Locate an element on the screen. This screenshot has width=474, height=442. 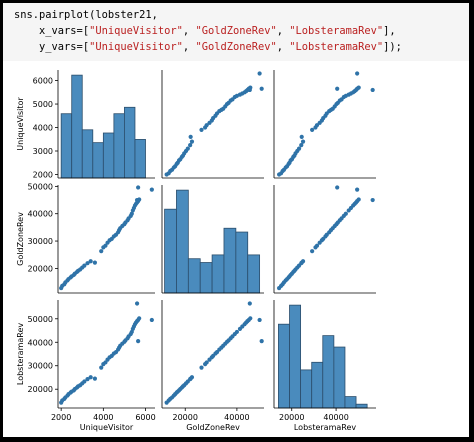
y-tick-label: 2000 is located at coordinates (43, 174).